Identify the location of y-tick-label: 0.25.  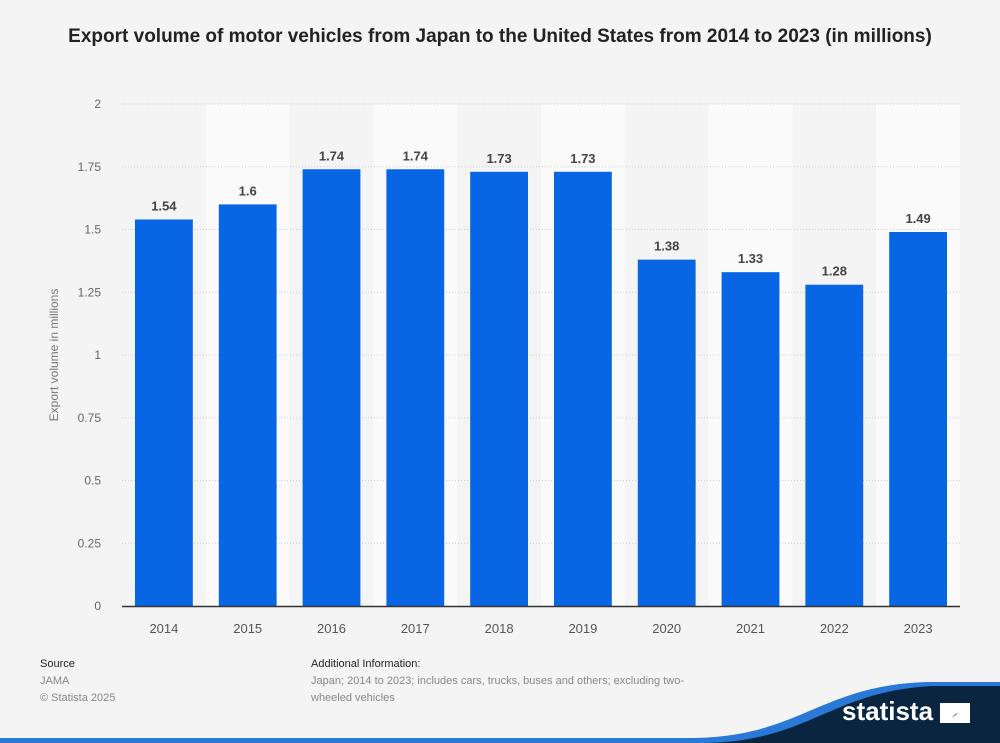
(90, 543).